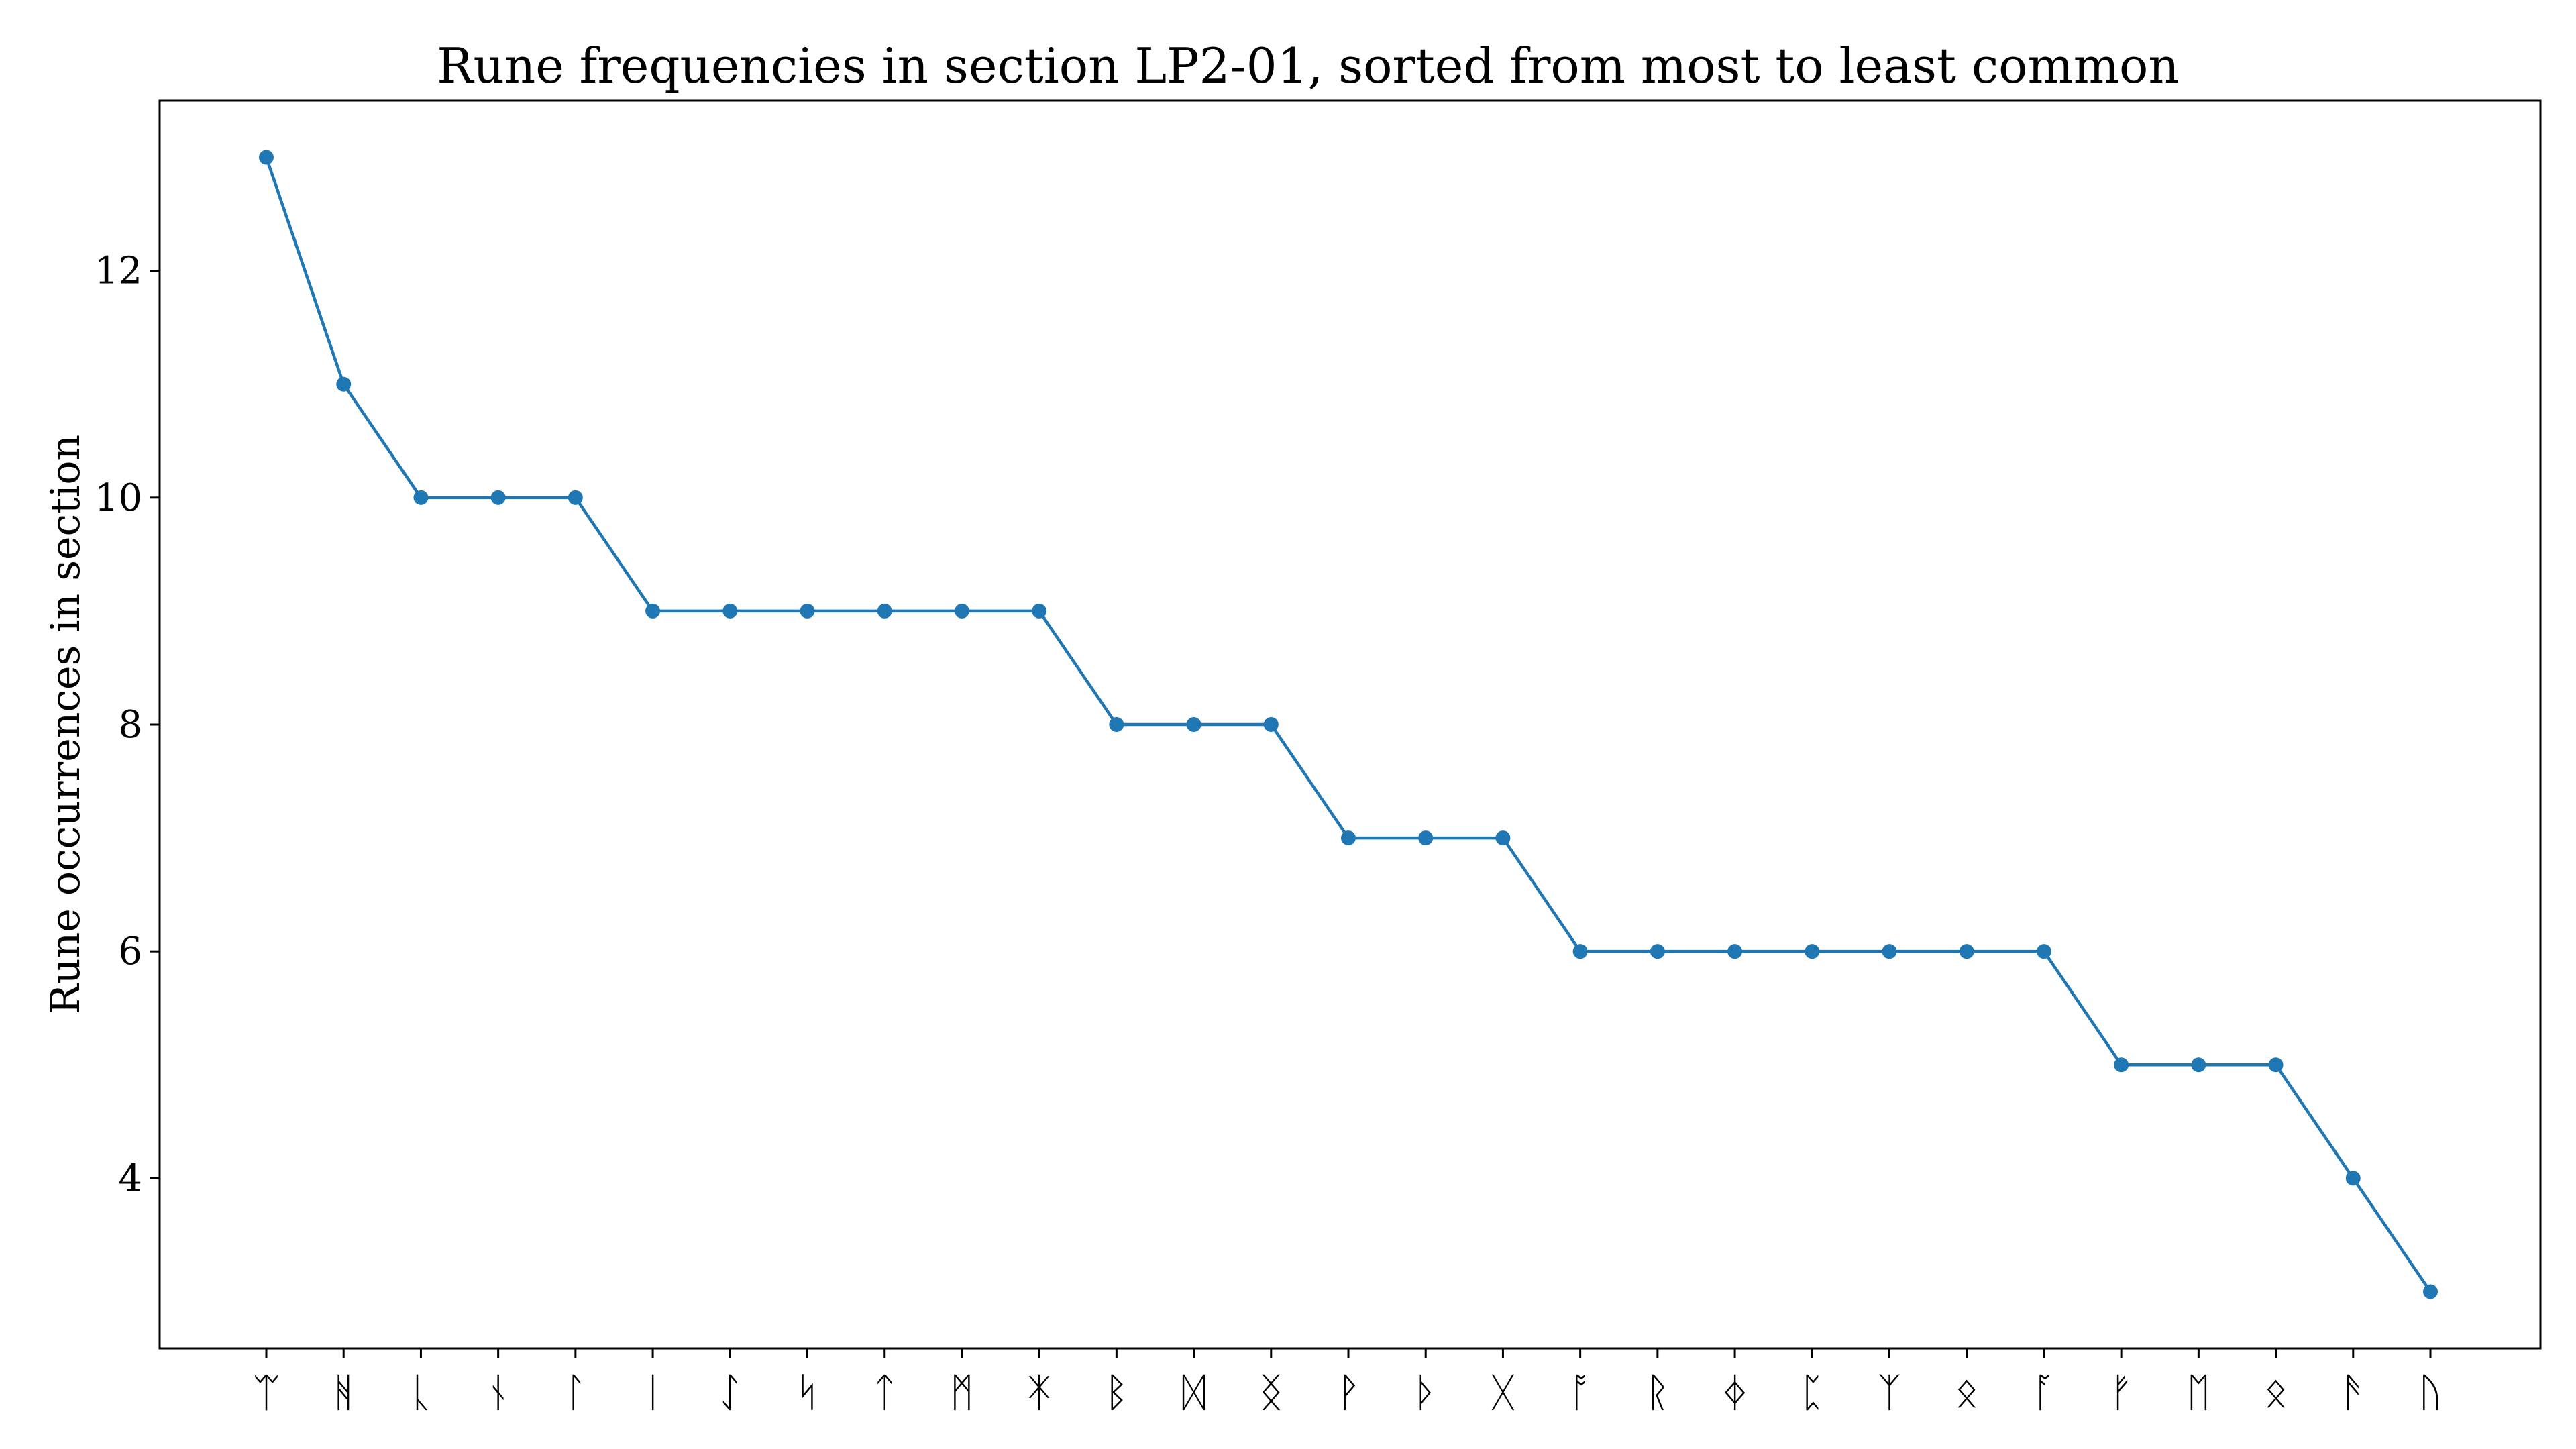 The width and height of the screenshot is (2576, 1449). Describe the element at coordinates (1271, 1392) in the screenshot. I see `x-tick-label: ᛝ` at that location.